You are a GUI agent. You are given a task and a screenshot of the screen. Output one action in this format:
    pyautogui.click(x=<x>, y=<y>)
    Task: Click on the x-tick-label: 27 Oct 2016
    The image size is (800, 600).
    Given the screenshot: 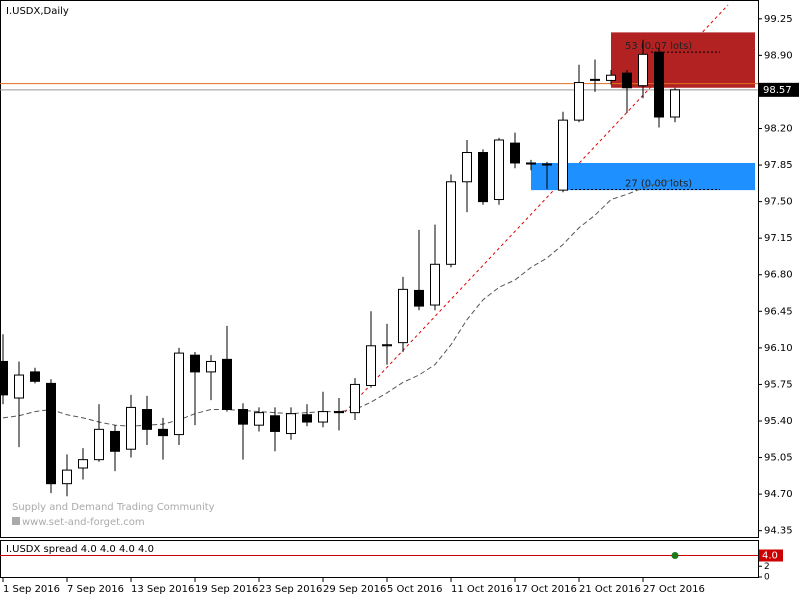 What is the action you would take?
    pyautogui.click(x=674, y=589)
    